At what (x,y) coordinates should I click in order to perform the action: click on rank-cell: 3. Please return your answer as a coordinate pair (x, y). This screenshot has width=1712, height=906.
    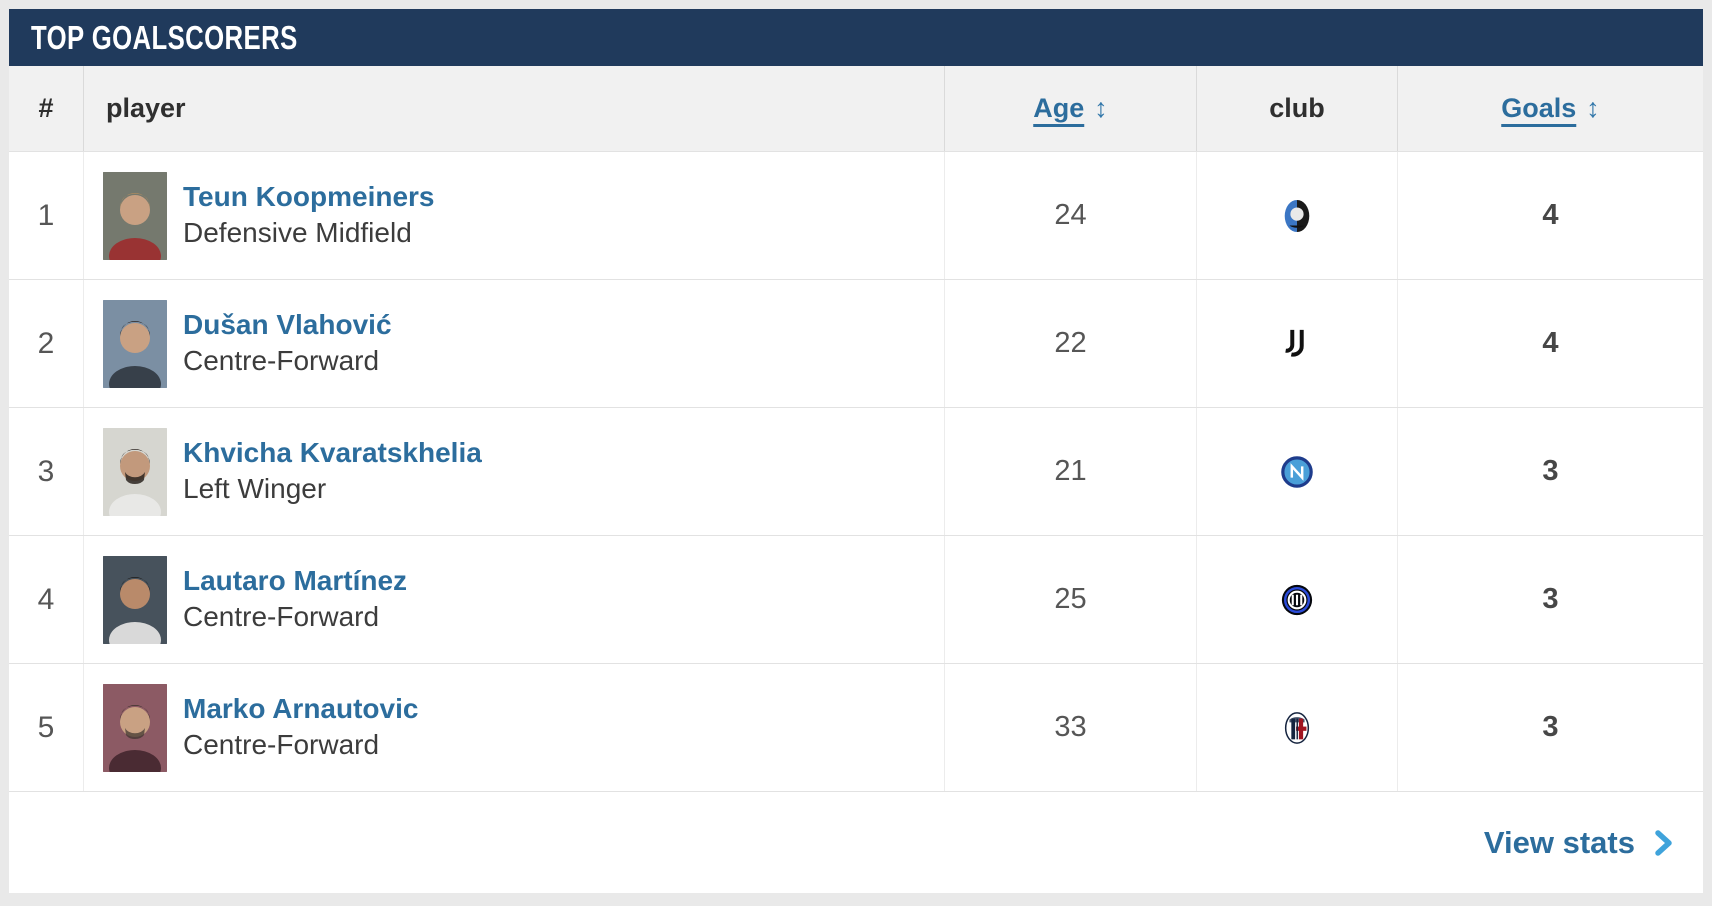
    Looking at the image, I should click on (46, 471).